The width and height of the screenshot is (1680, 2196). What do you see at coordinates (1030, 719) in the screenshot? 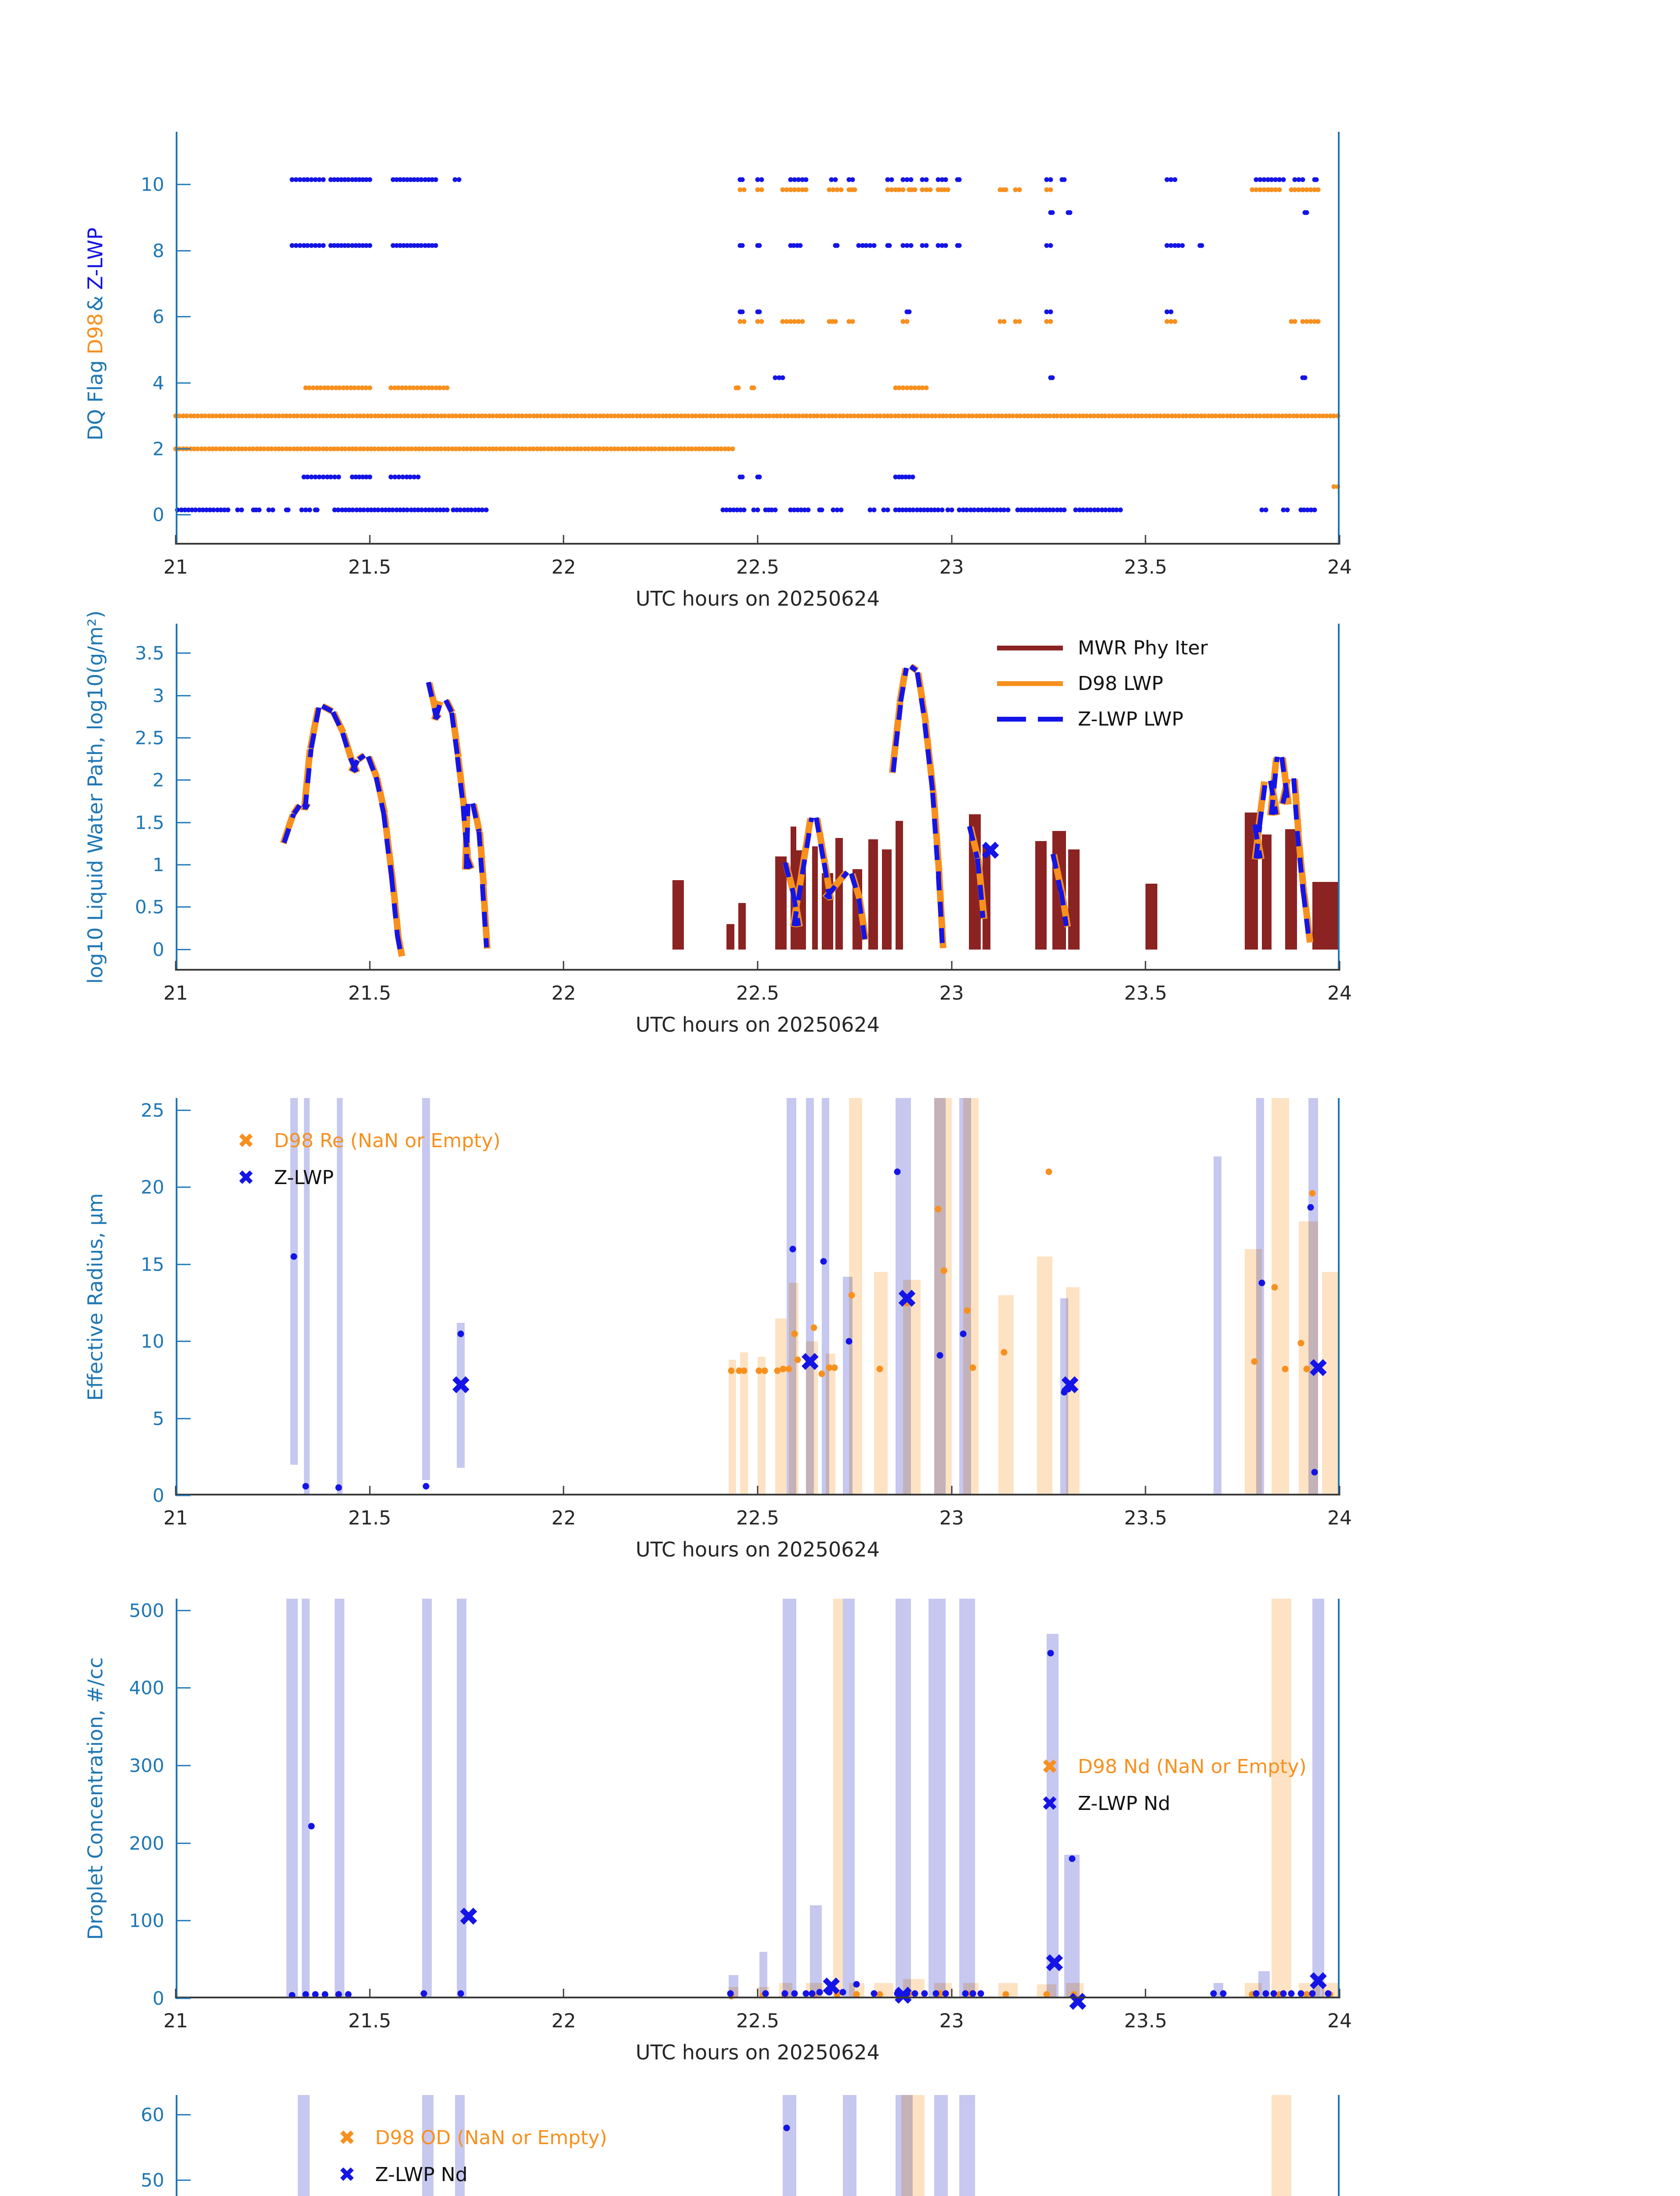
I see `legend-swatch-dash` at bounding box center [1030, 719].